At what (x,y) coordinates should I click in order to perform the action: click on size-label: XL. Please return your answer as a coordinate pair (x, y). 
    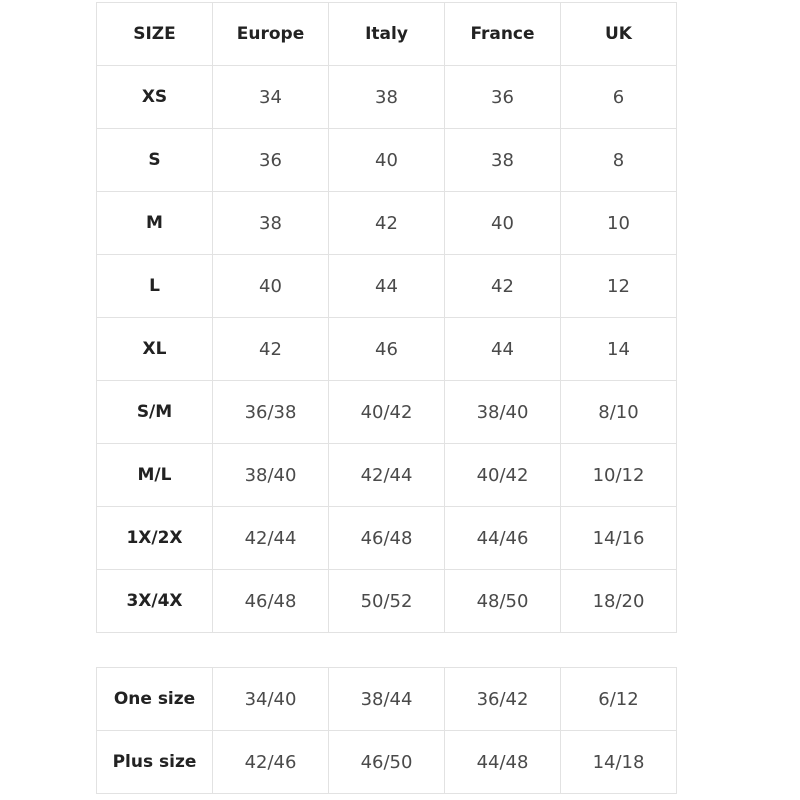
    Looking at the image, I should click on (154, 349).